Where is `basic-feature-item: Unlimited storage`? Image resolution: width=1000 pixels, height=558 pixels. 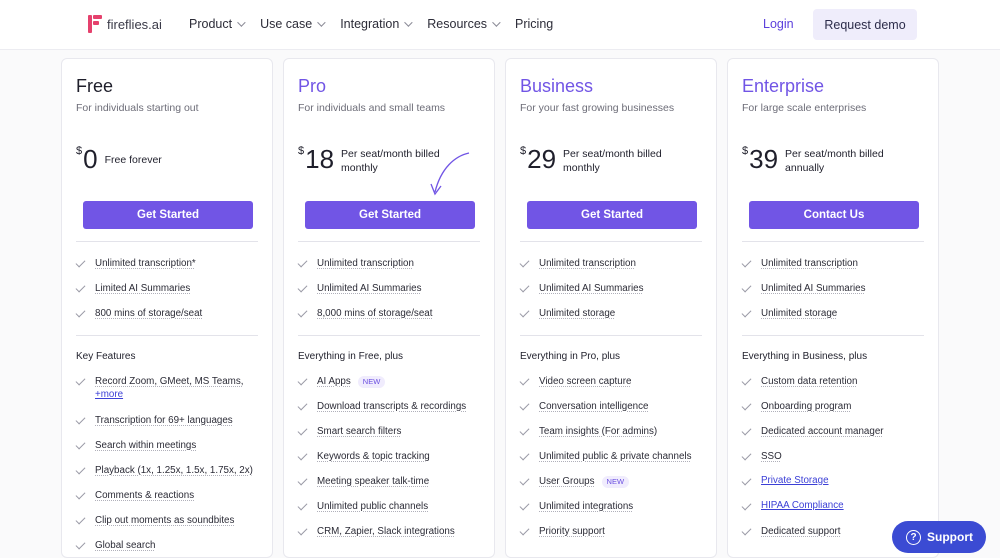 basic-feature-item: Unlimited storage is located at coordinates (835, 314).